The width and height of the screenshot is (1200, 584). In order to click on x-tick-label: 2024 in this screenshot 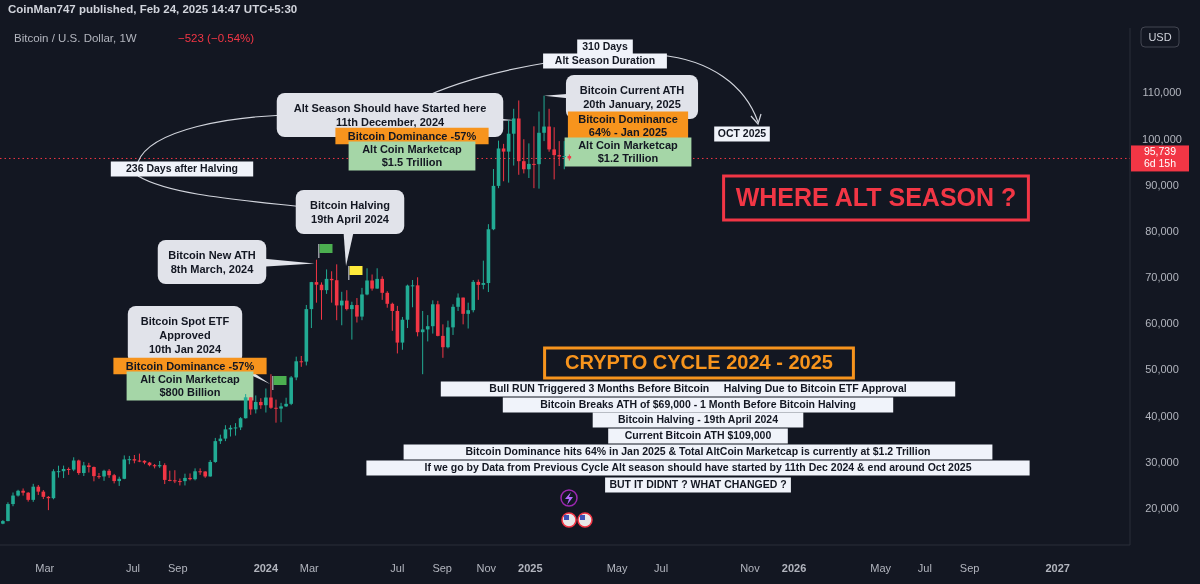, I will do `click(266, 568)`.